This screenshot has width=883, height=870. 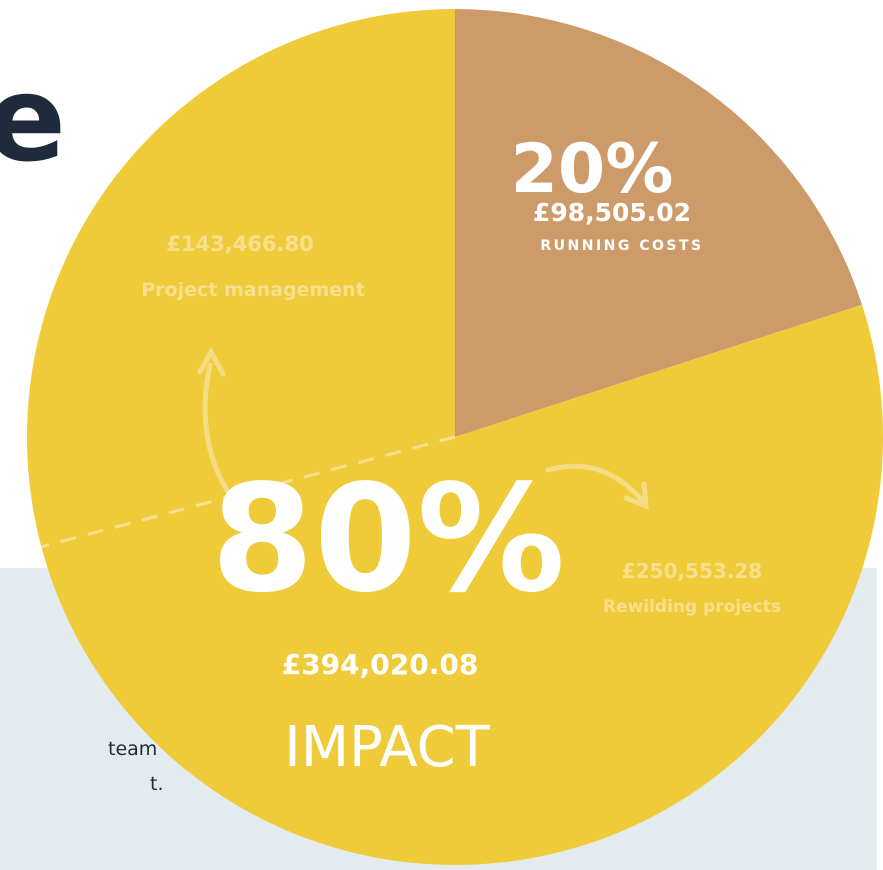 I want to click on breakdown-name: Rewilding projects, so click(x=692, y=607).